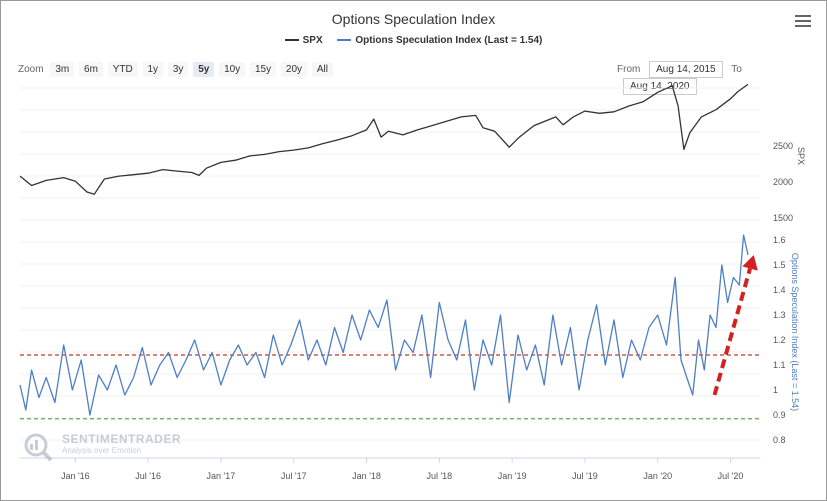 The image size is (827, 501). What do you see at coordinates (75, 476) in the screenshot?
I see `x-tick-label: Jan '16` at bounding box center [75, 476].